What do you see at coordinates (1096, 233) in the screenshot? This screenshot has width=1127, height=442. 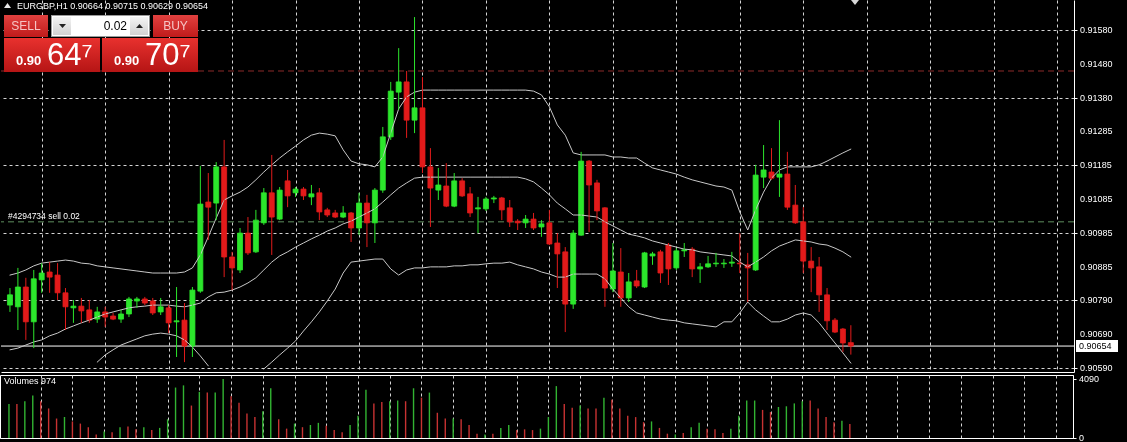 I see `y-tick-label: 0.90985` at bounding box center [1096, 233].